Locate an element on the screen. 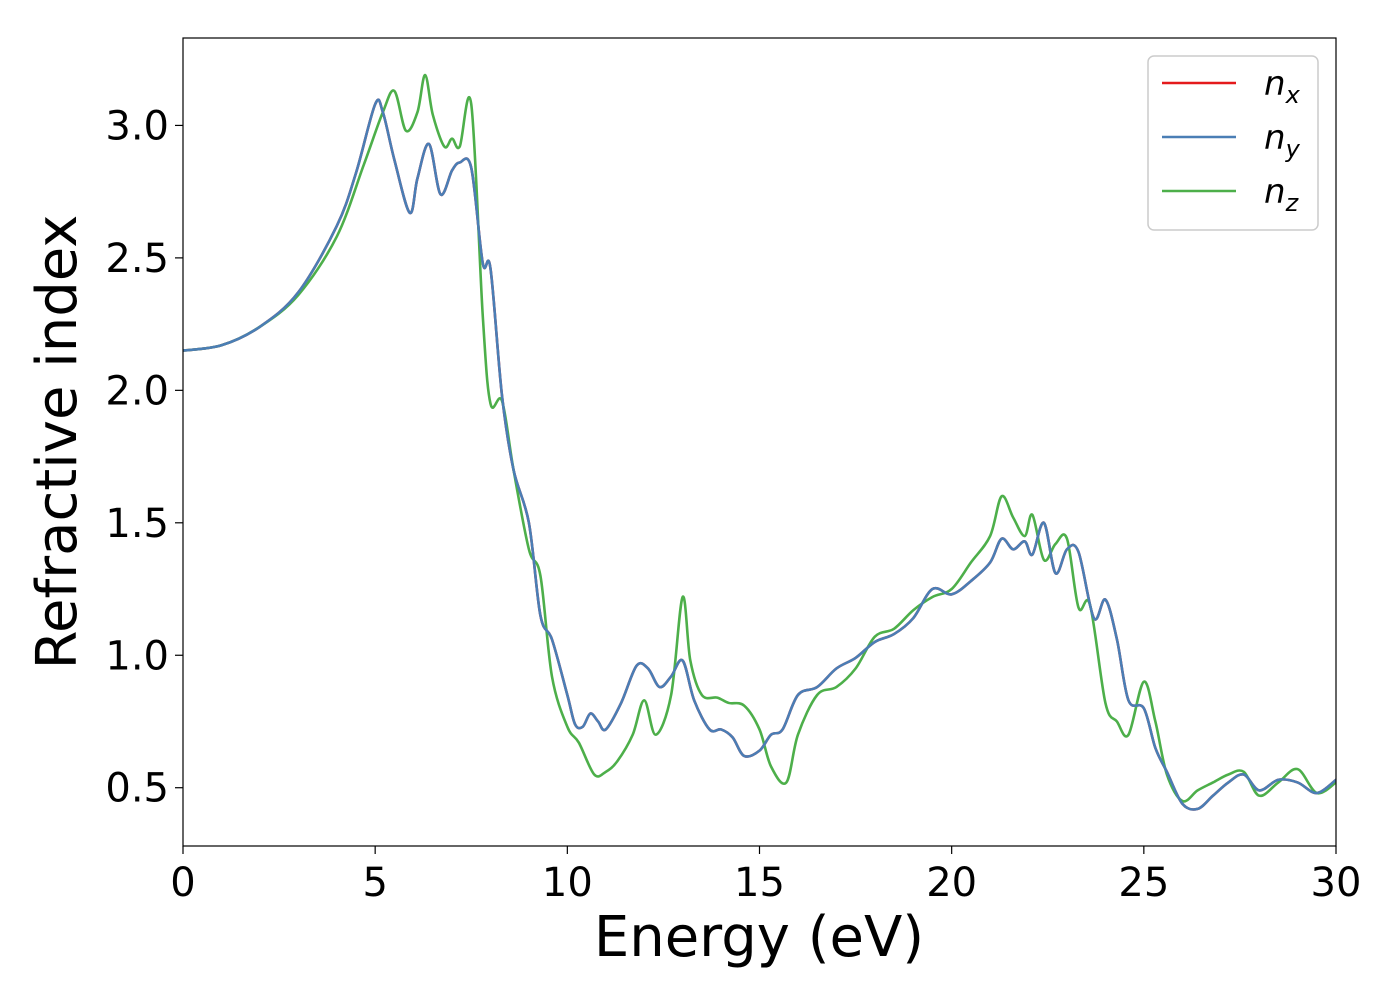  x-tick-label: 0 is located at coordinates (182, 883).